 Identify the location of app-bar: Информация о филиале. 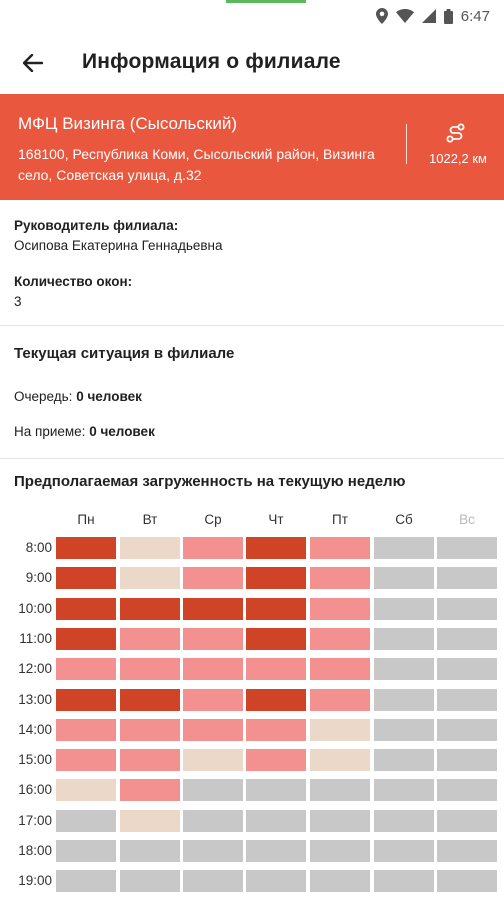
(252, 63).